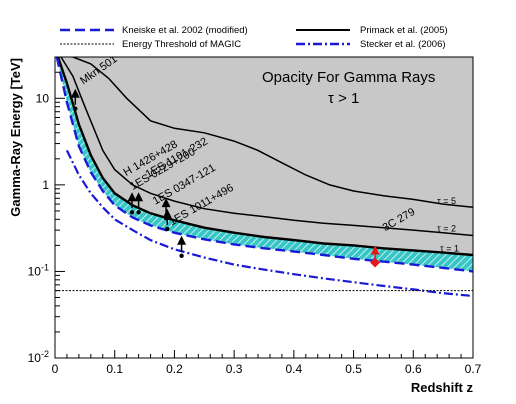  Describe the element at coordinates (343, 98) in the screenshot. I see `chart-subtitle: τ > 1` at that location.